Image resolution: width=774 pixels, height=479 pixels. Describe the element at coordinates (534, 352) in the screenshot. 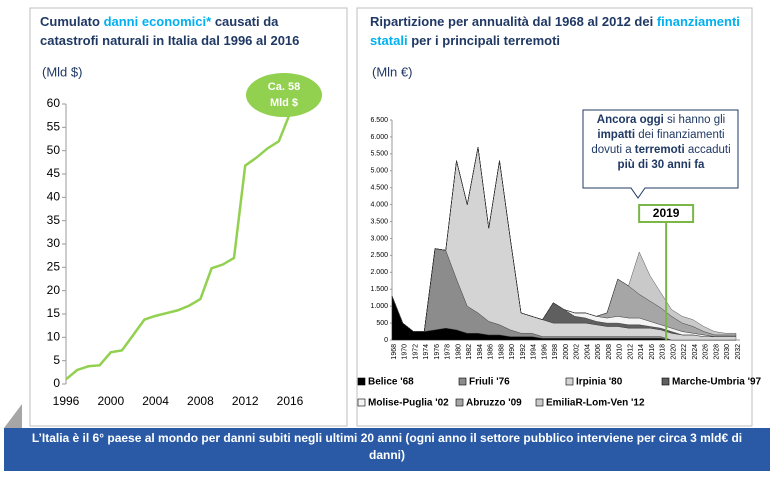

I see `x-tick-label: 1994` at that location.